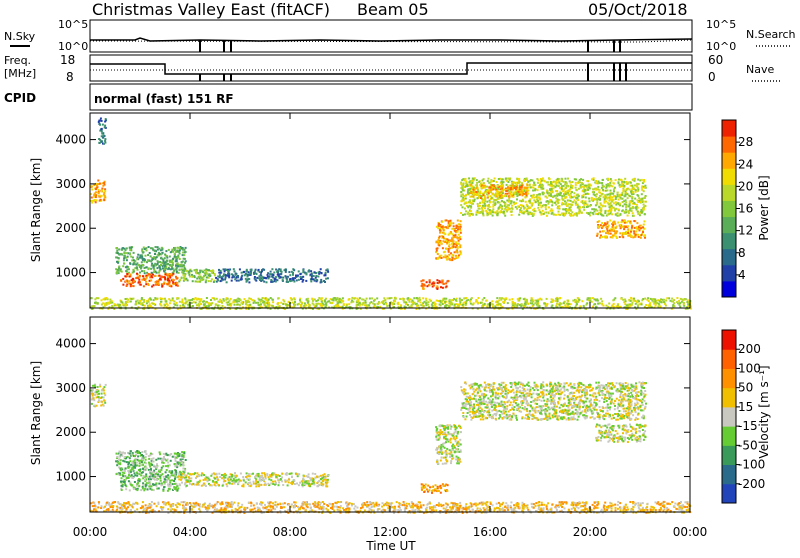 The height and width of the screenshot is (558, 800). What do you see at coordinates (748, 445) in the screenshot?
I see `colorbar-tick-label: -50` at bounding box center [748, 445].